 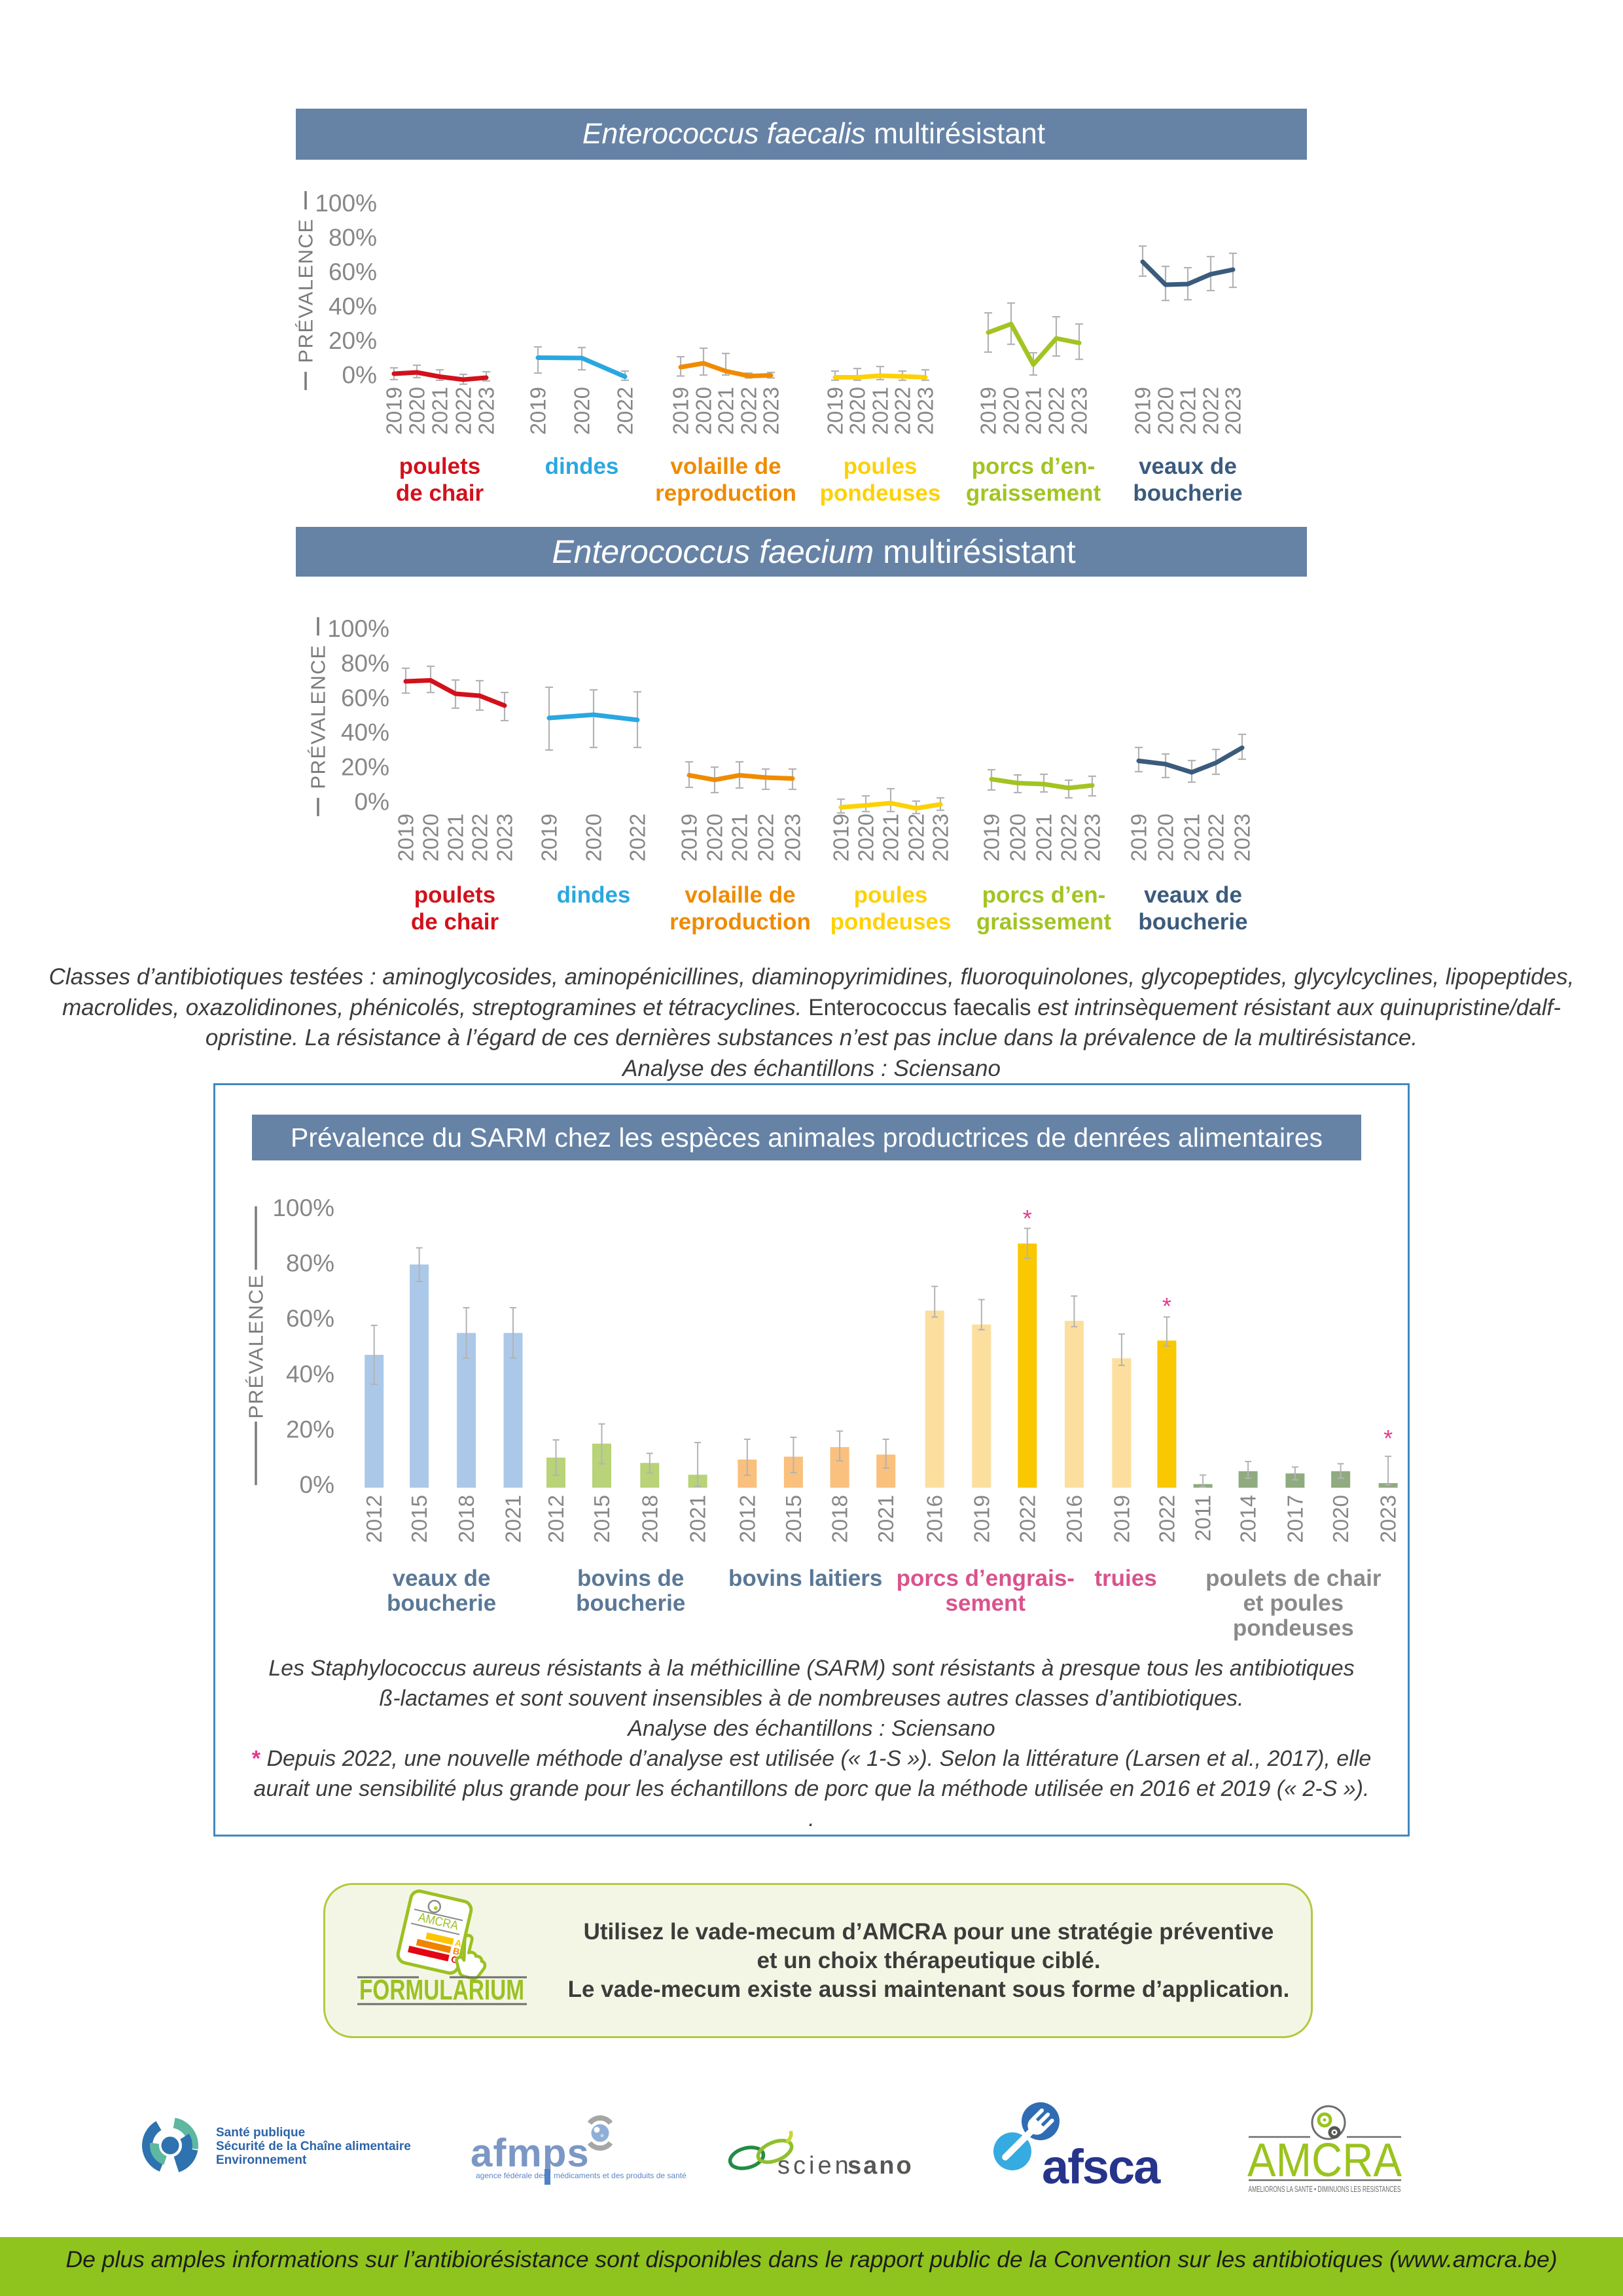 I want to click on svg-text: 2012, so click(x=556, y=1519).